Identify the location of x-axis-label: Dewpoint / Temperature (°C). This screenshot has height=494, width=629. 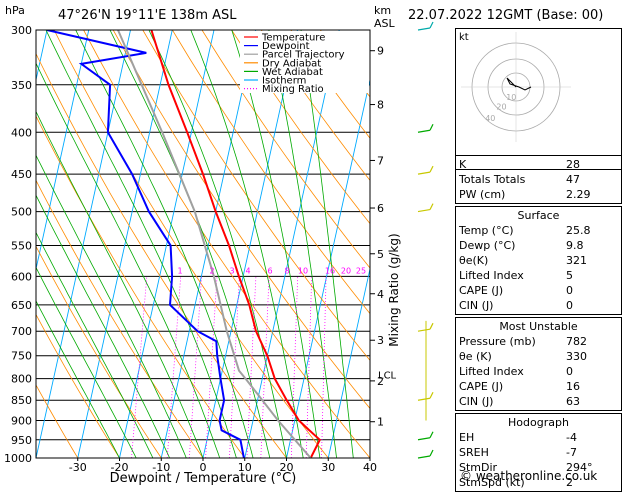
(203, 478).